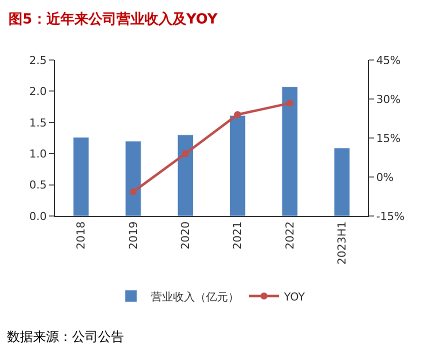  Describe the element at coordinates (341, 243) in the screenshot. I see `x-tick-label: 2023H1` at that location.